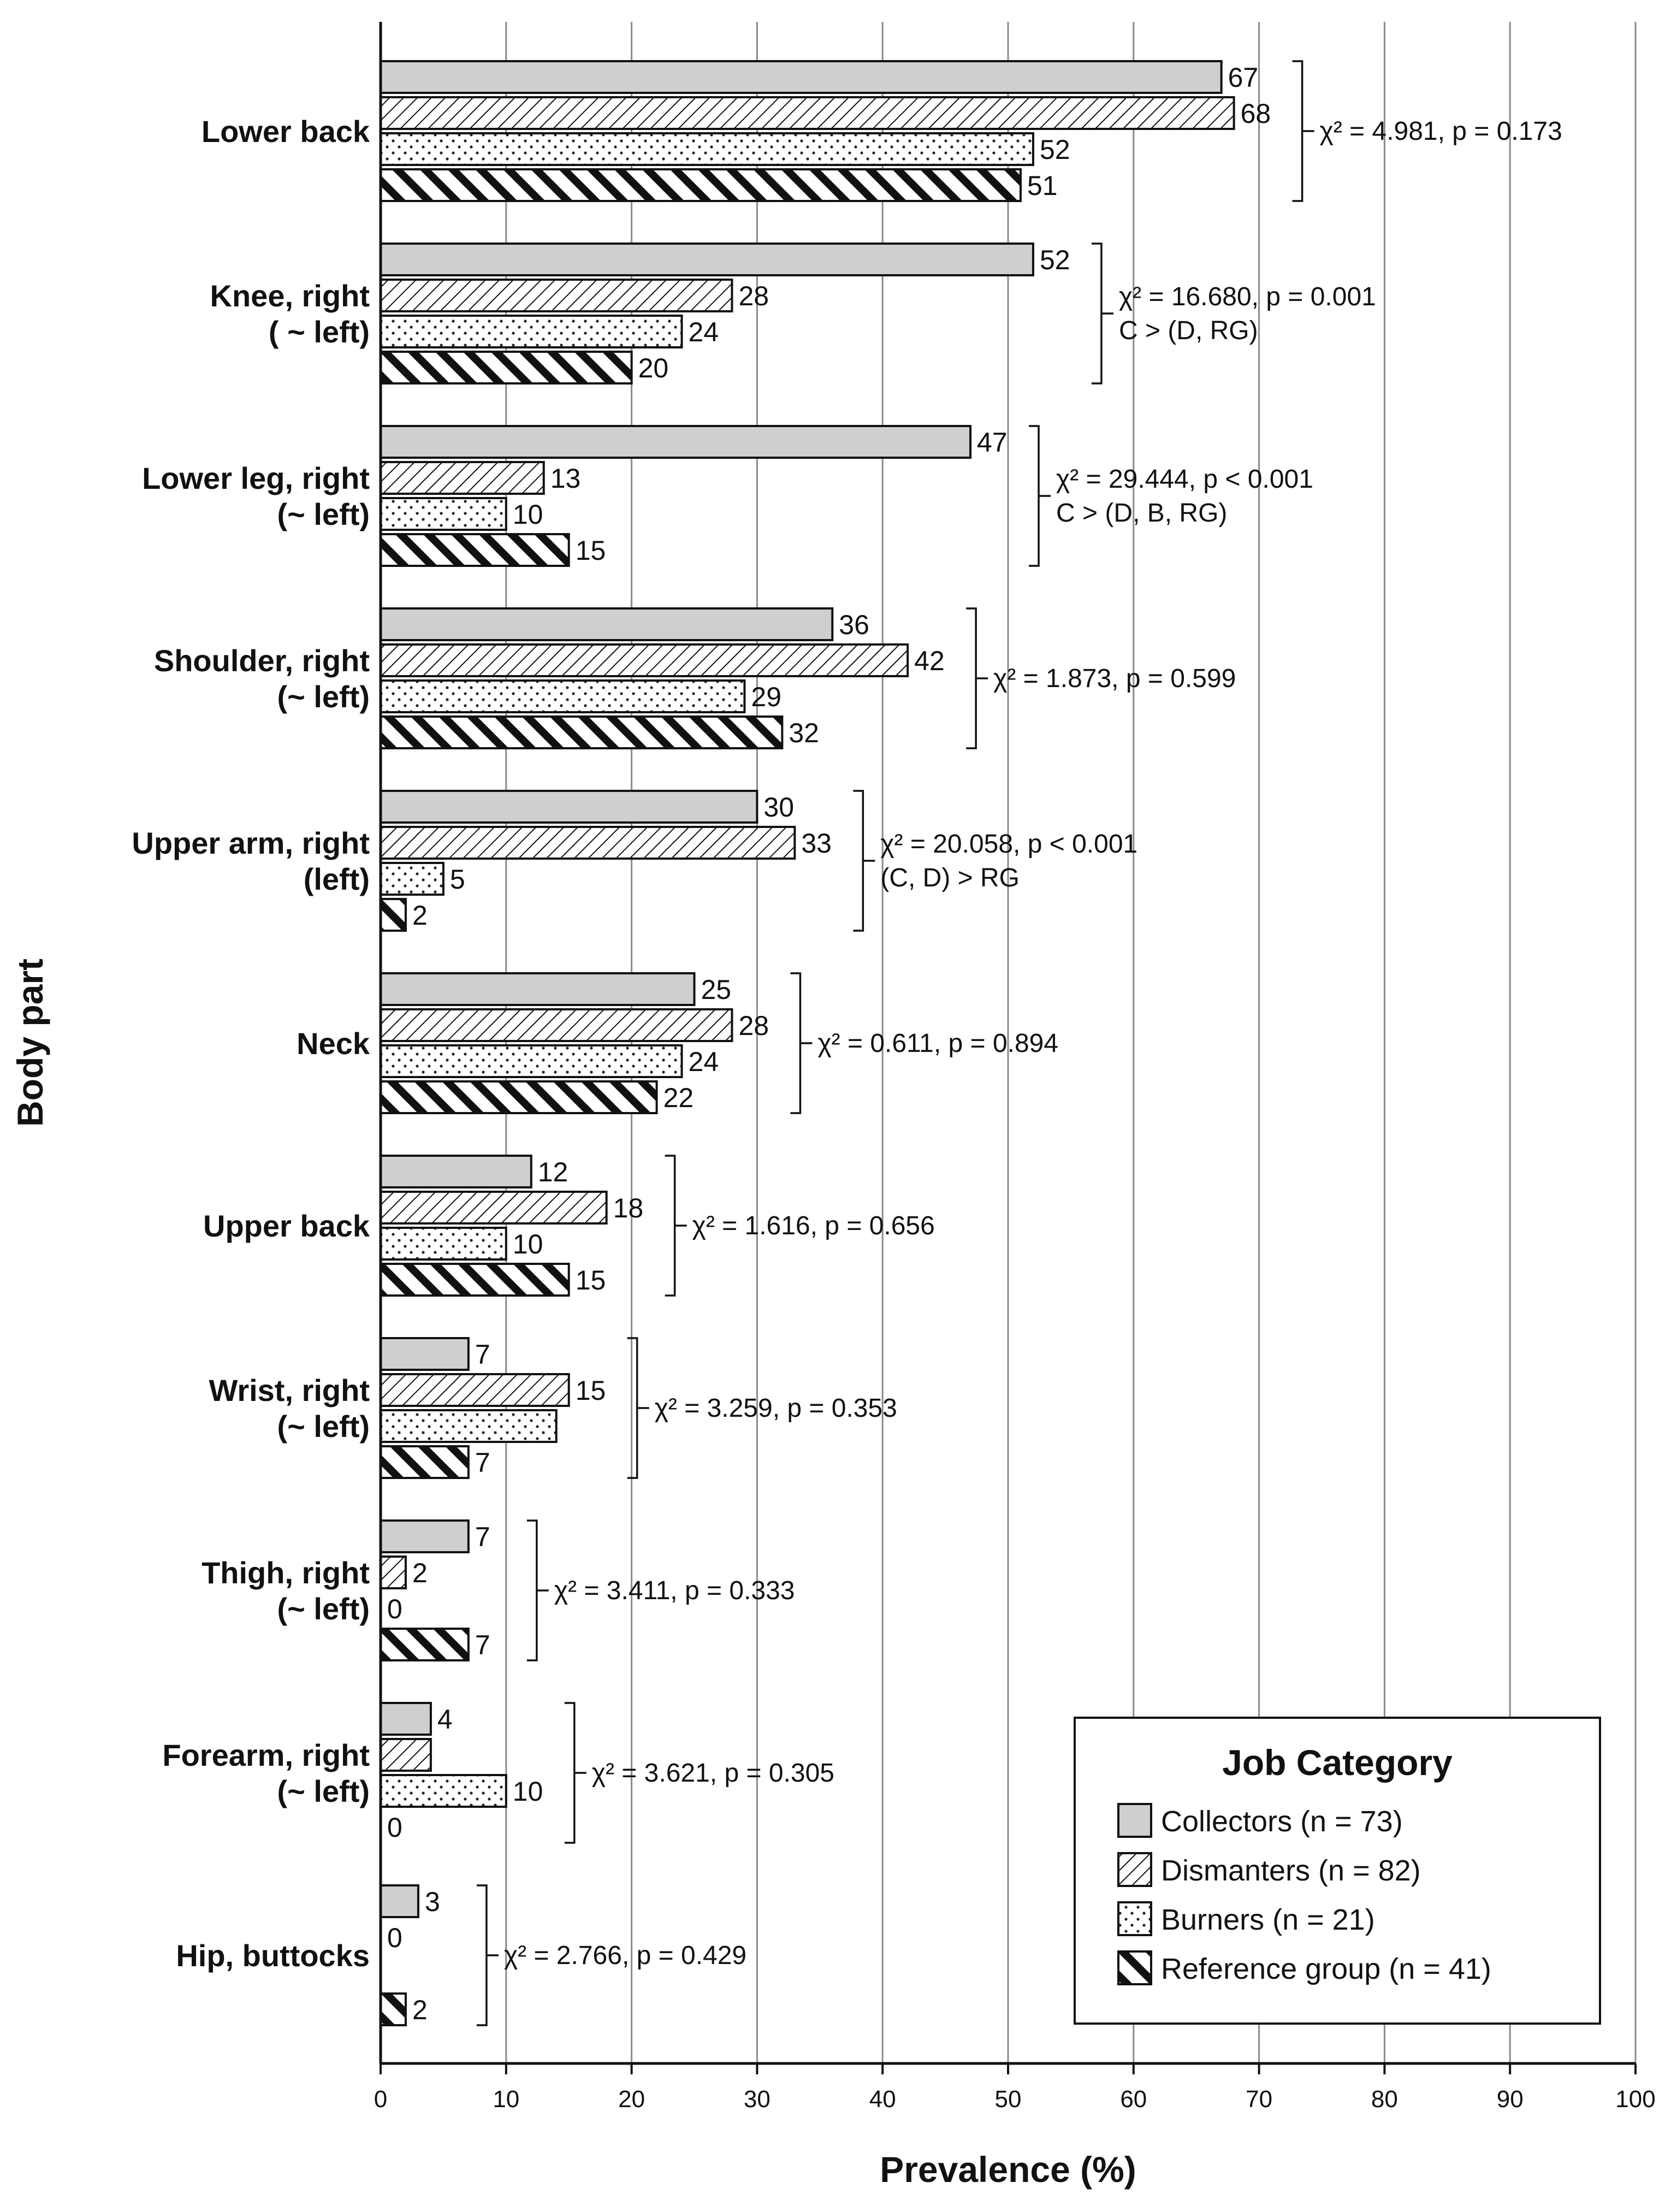 This screenshot has width=1677, height=2212. I want to click on value-label-5-4: 2, so click(420, 915).